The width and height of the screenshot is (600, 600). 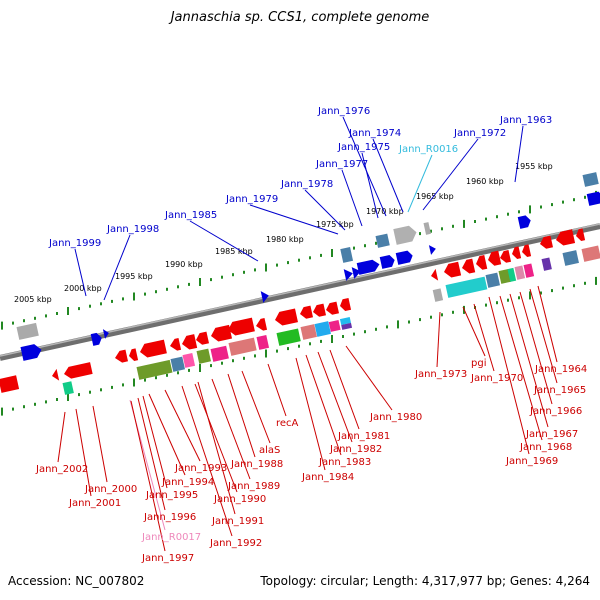 I want to click on reverse-gene-label: alaS, so click(x=269, y=450).